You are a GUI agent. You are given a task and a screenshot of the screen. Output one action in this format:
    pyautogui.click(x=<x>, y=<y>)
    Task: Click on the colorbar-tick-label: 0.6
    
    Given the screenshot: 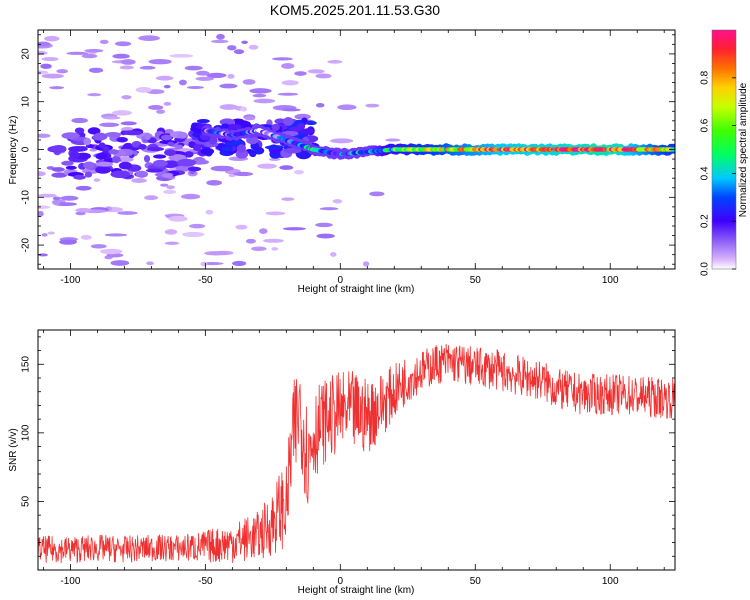 What is the action you would take?
    pyautogui.click(x=705, y=125)
    